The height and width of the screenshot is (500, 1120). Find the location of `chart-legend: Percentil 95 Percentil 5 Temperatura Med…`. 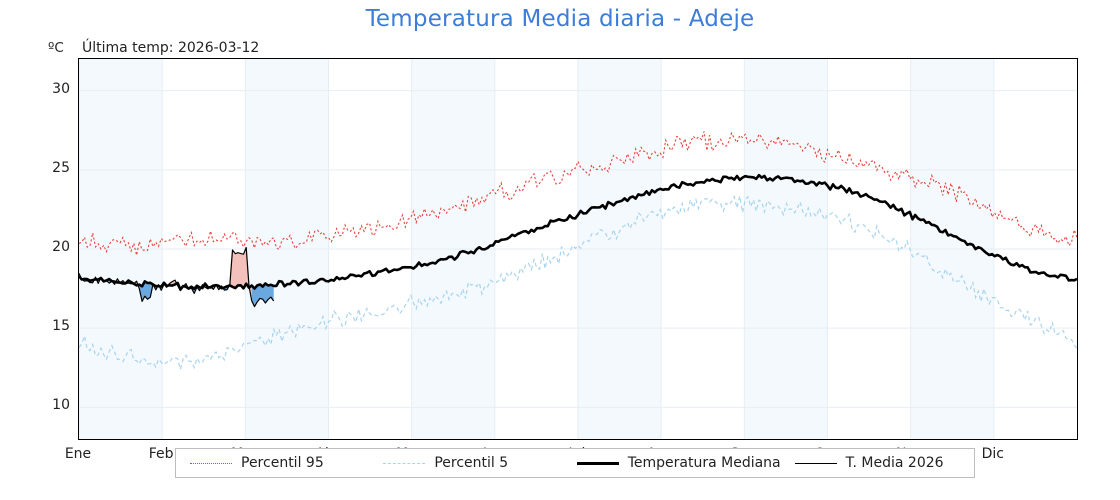

chart-legend: Percentil 95 Percentil 5 Temperatura Med… is located at coordinates (575, 463).